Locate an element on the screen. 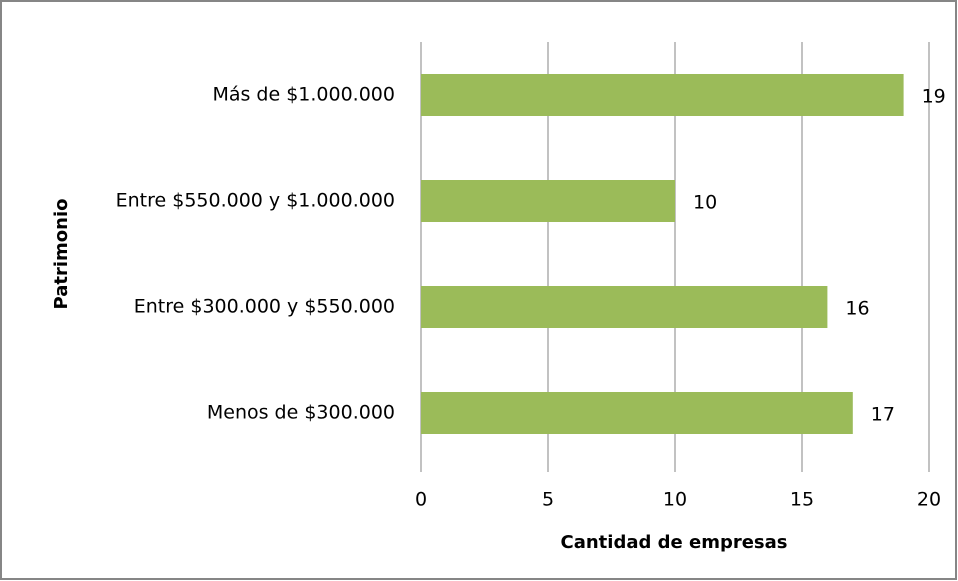  x-axis-title: Cantidad de empresas is located at coordinates (674, 542).